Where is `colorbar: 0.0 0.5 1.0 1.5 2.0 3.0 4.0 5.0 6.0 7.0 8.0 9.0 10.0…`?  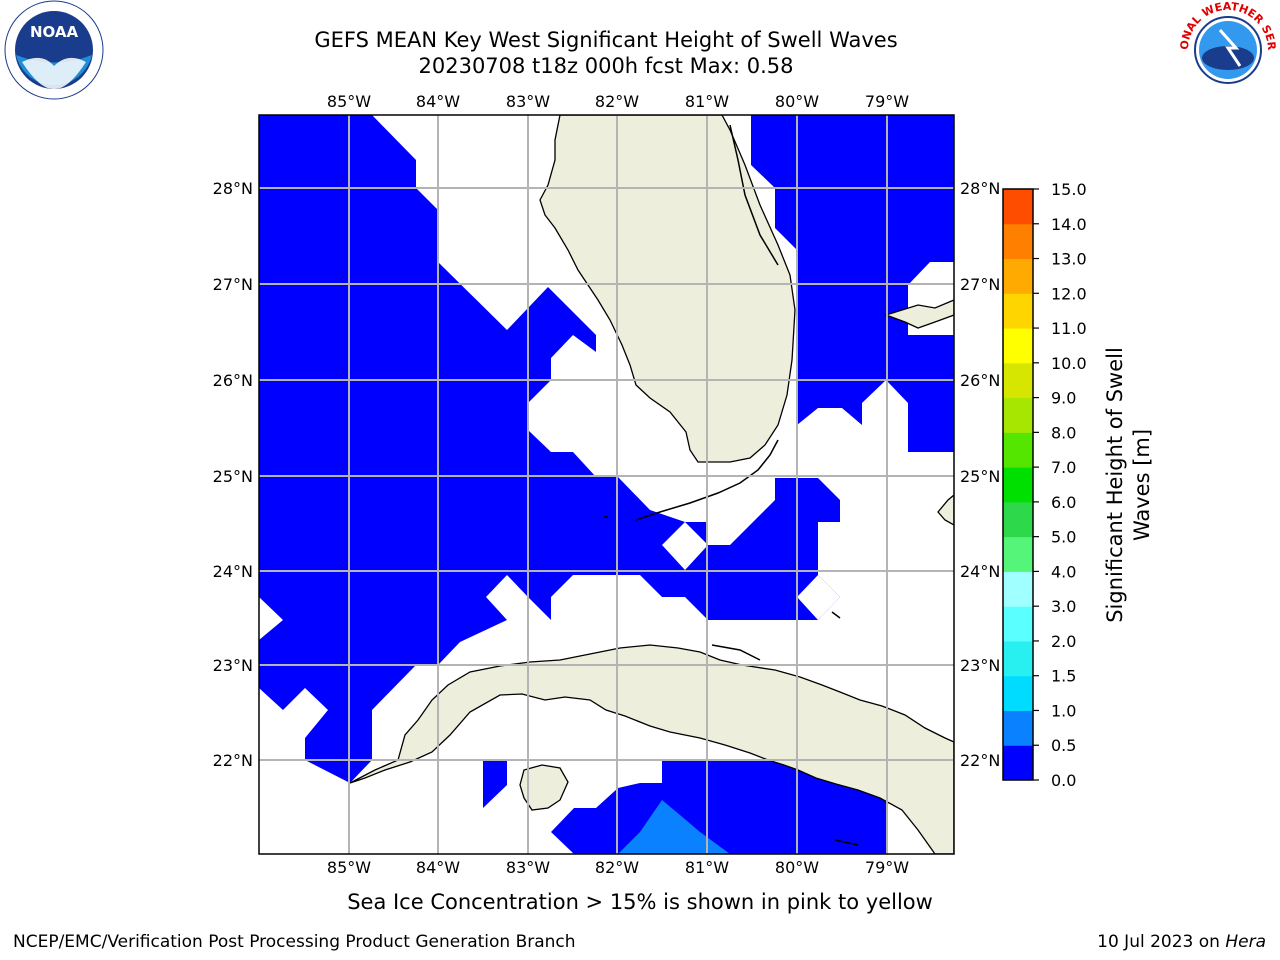 colorbar: 0.0 0.5 1.0 1.5 2.0 3.0 4.0 5.0 6.0 7.0 8.0 9.0 10.0… is located at coordinates (1044, 485).